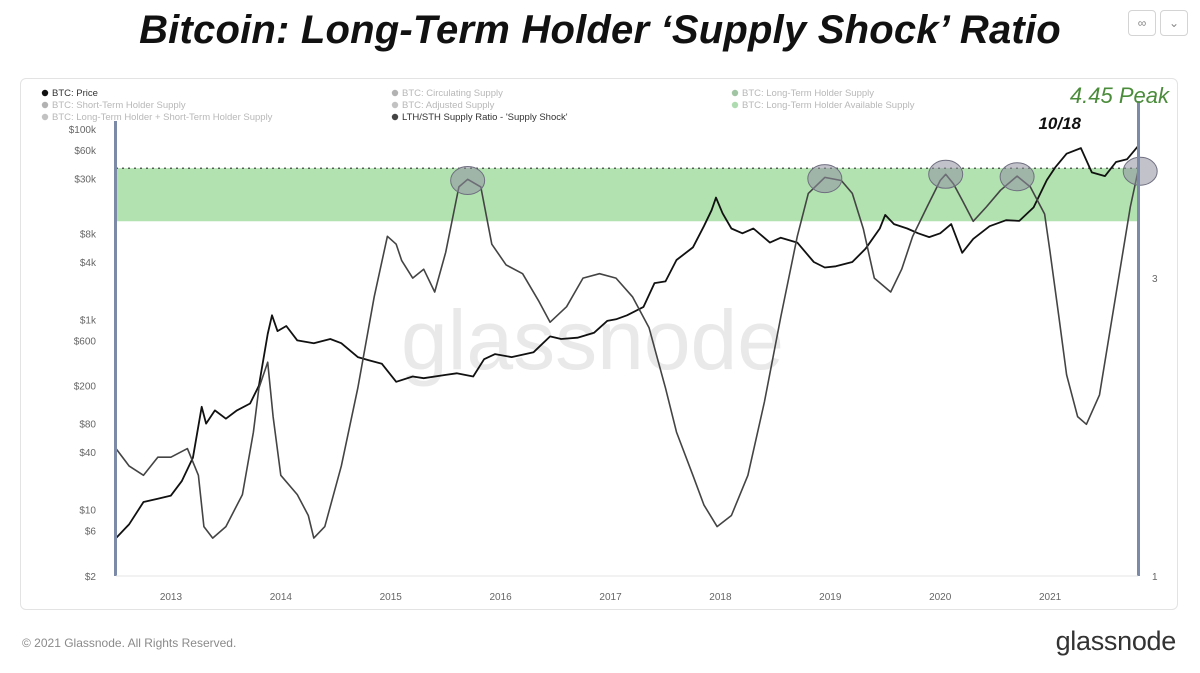 The height and width of the screenshot is (673, 1200). What do you see at coordinates (115, 348) in the screenshot?
I see `left-axis-bar` at bounding box center [115, 348].